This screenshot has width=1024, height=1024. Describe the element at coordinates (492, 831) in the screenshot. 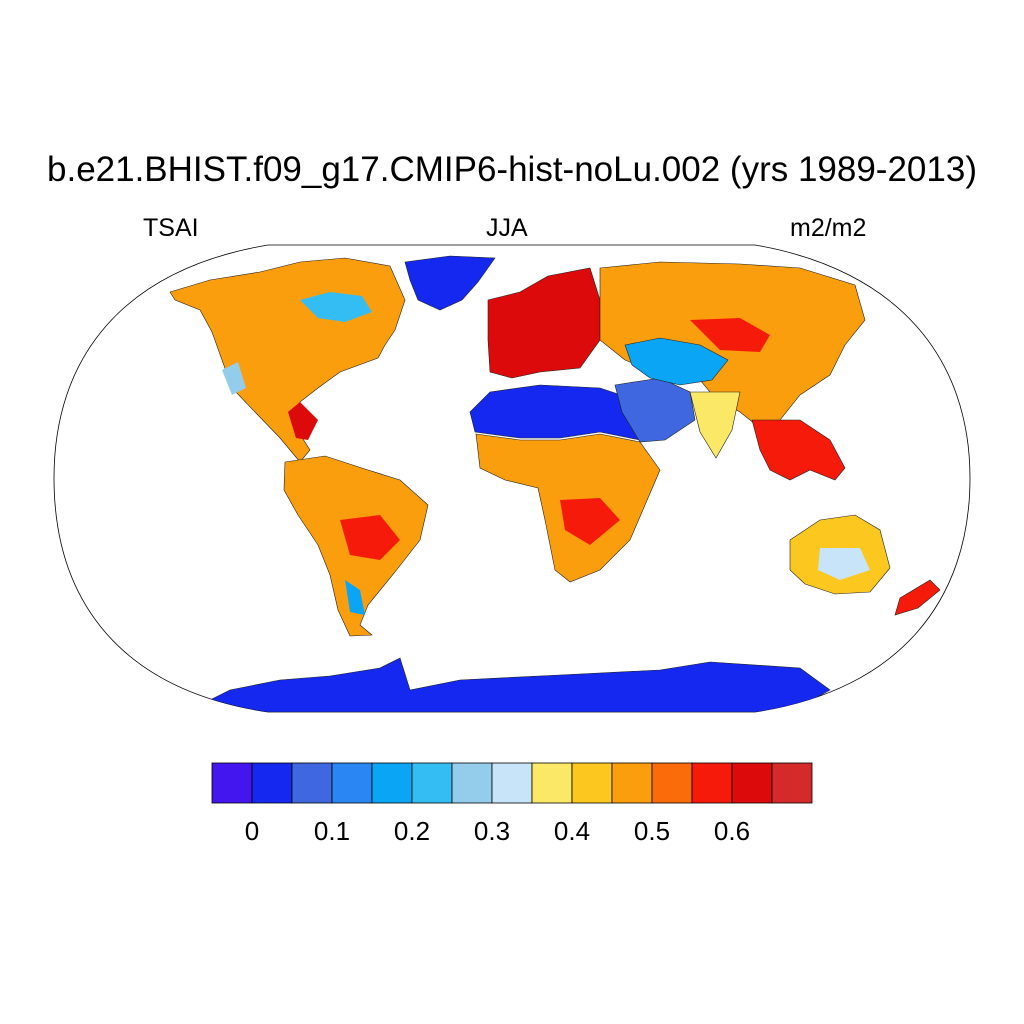

I see `colorbar-tick-label: 0.3` at that location.